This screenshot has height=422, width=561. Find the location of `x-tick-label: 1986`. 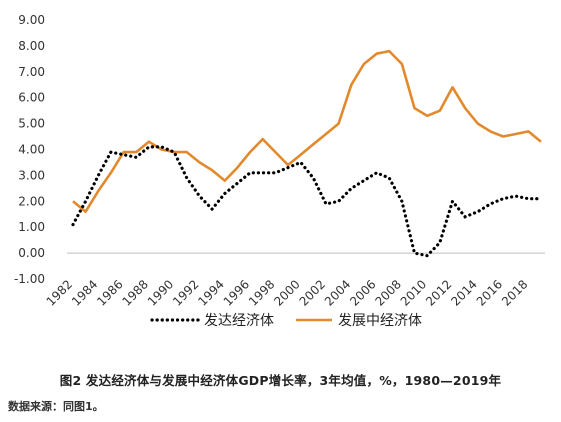

x-tick-label: 1986 is located at coordinates (109, 292).